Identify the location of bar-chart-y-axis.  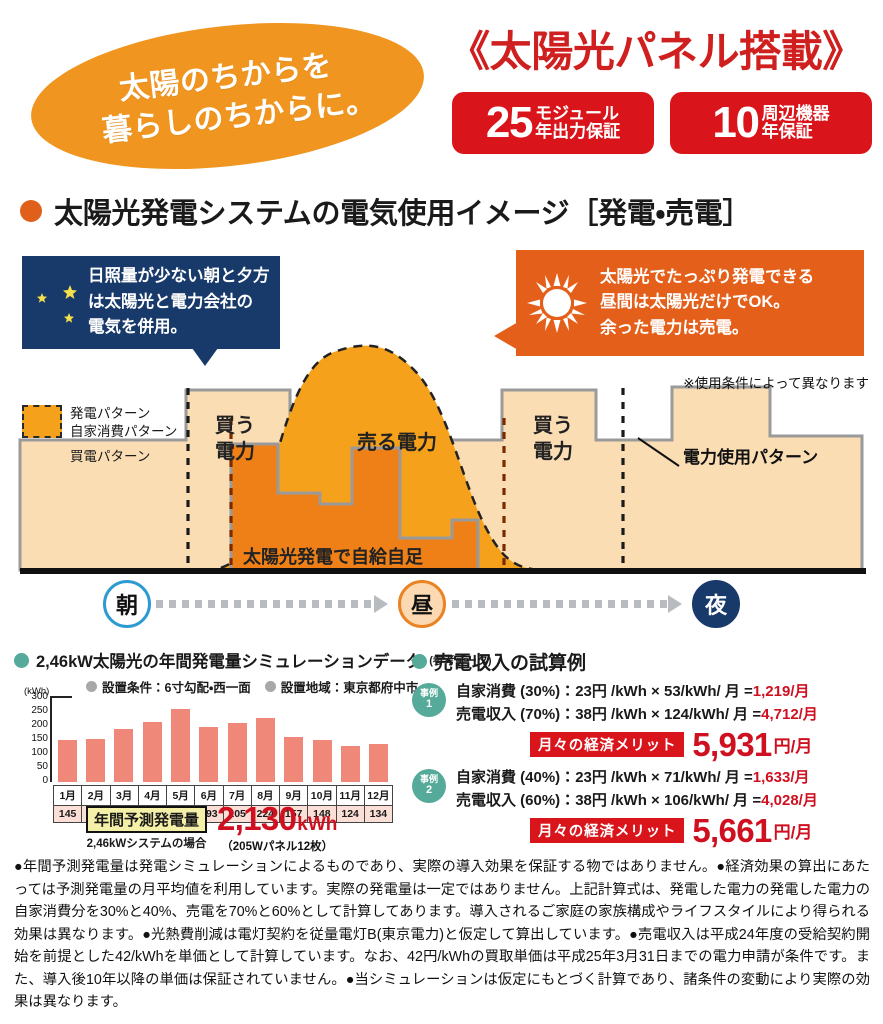
(51, 739).